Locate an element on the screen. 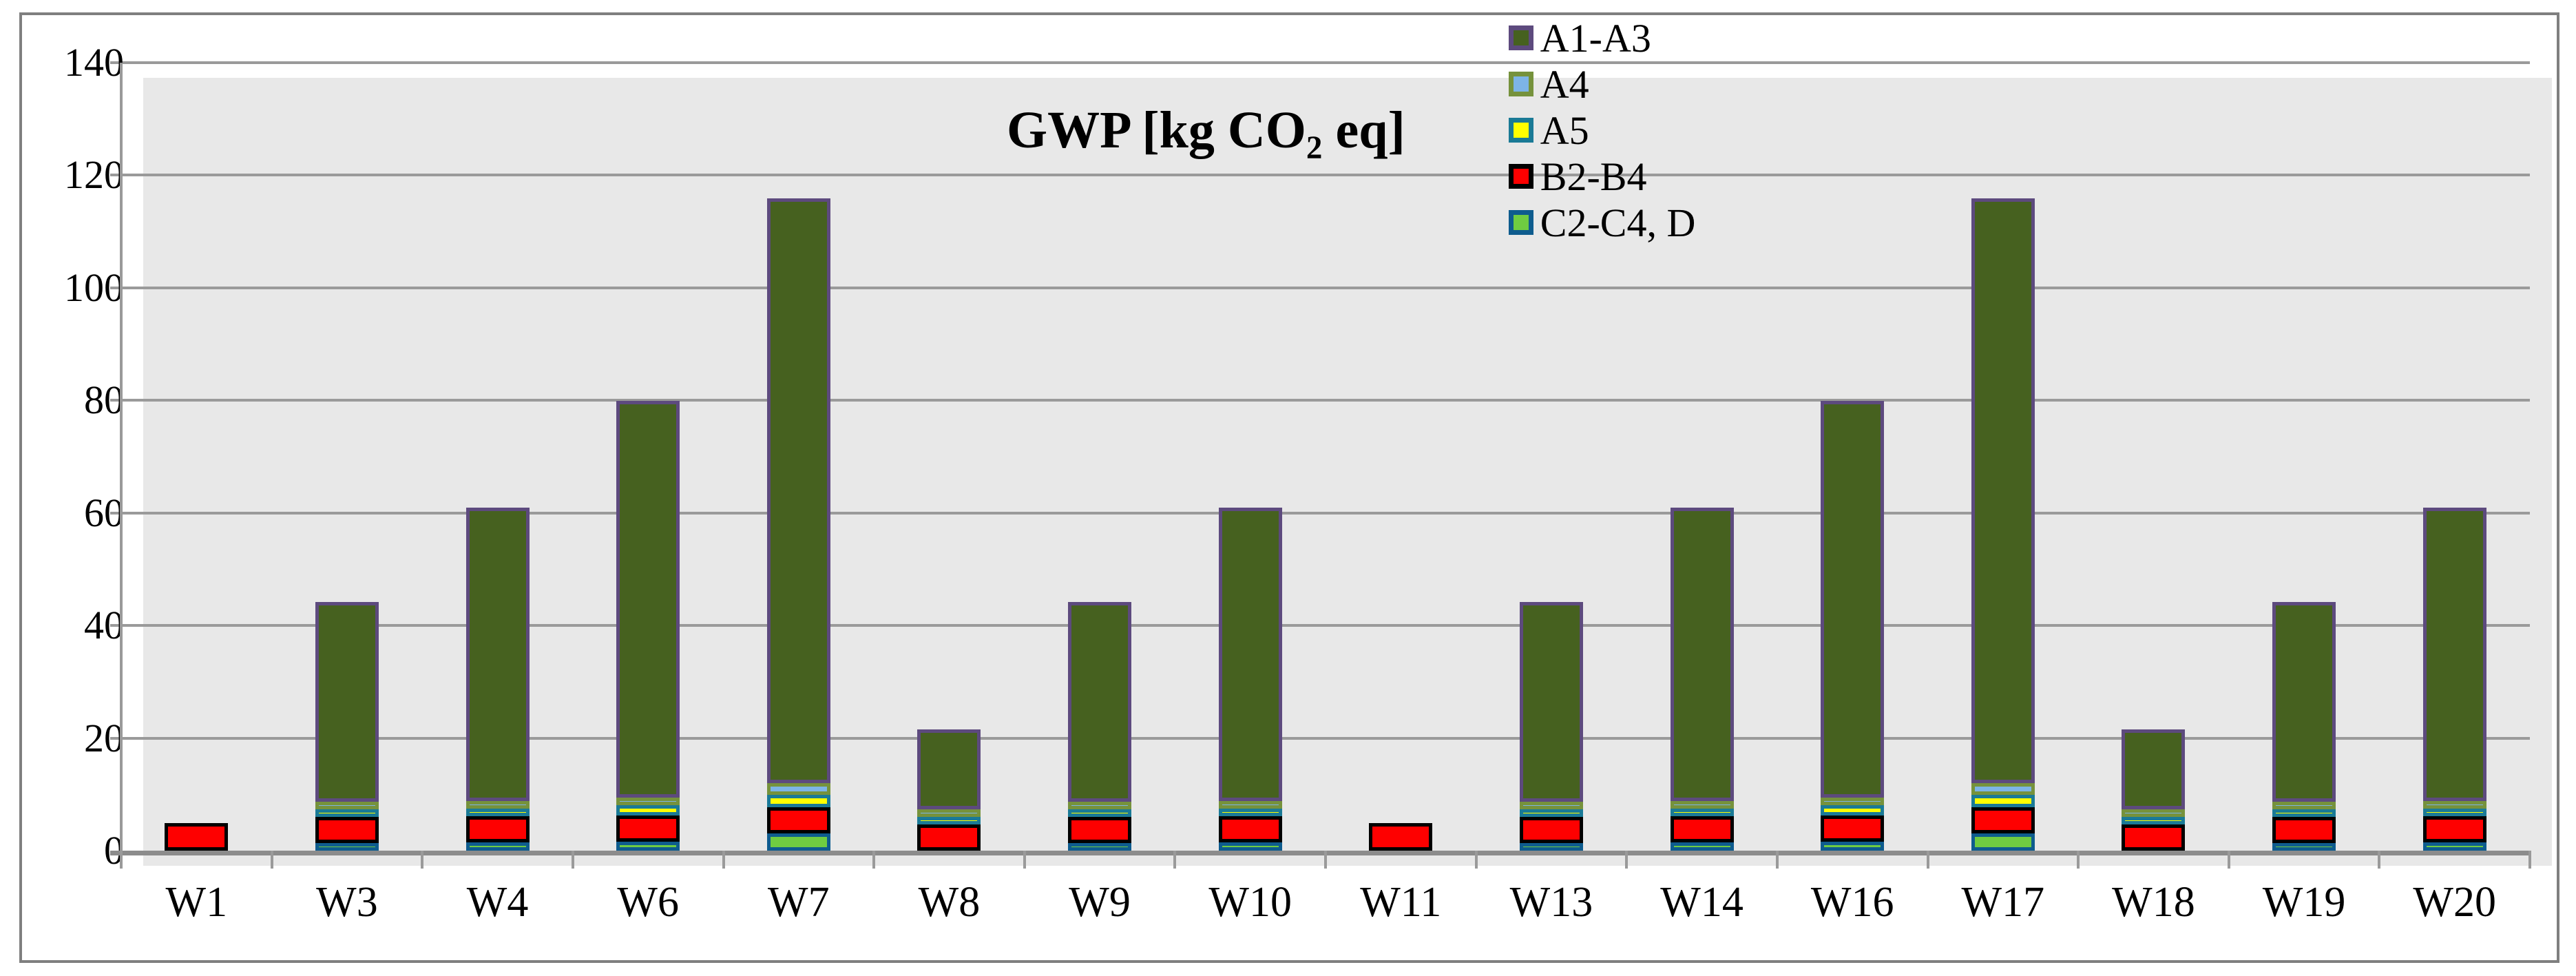 Image resolution: width=2576 pixels, height=976 pixels. category-label: W19 is located at coordinates (2304, 903).